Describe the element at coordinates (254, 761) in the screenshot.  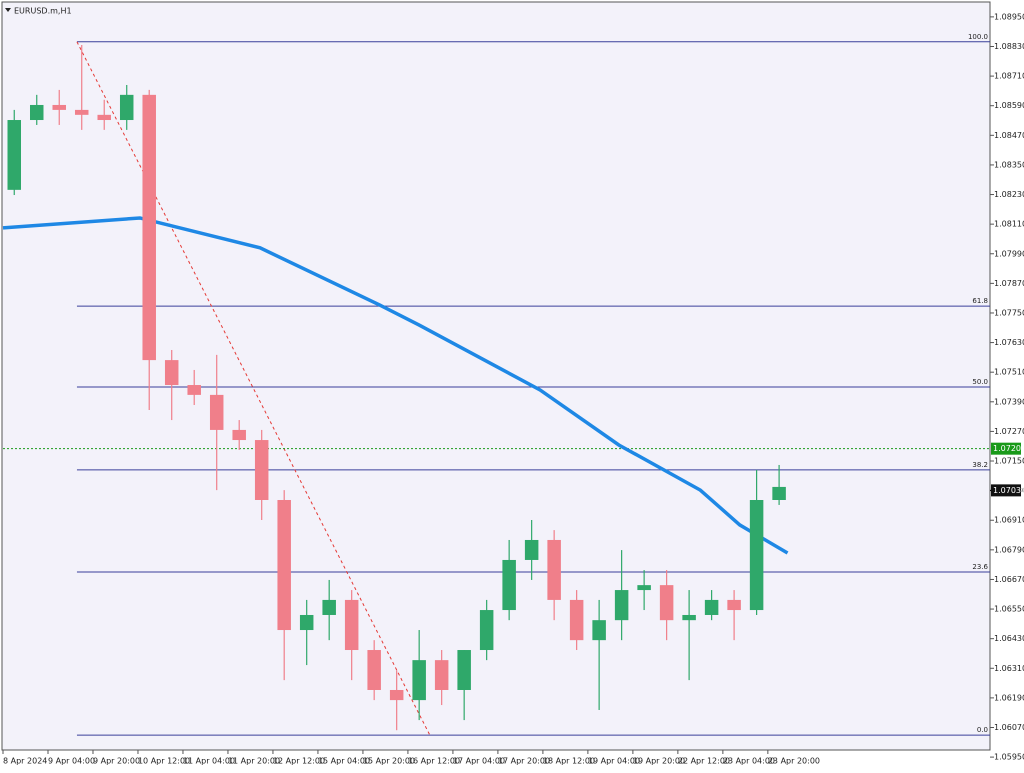
I see `x-tick-label: 11 Apr 20:00` at that location.